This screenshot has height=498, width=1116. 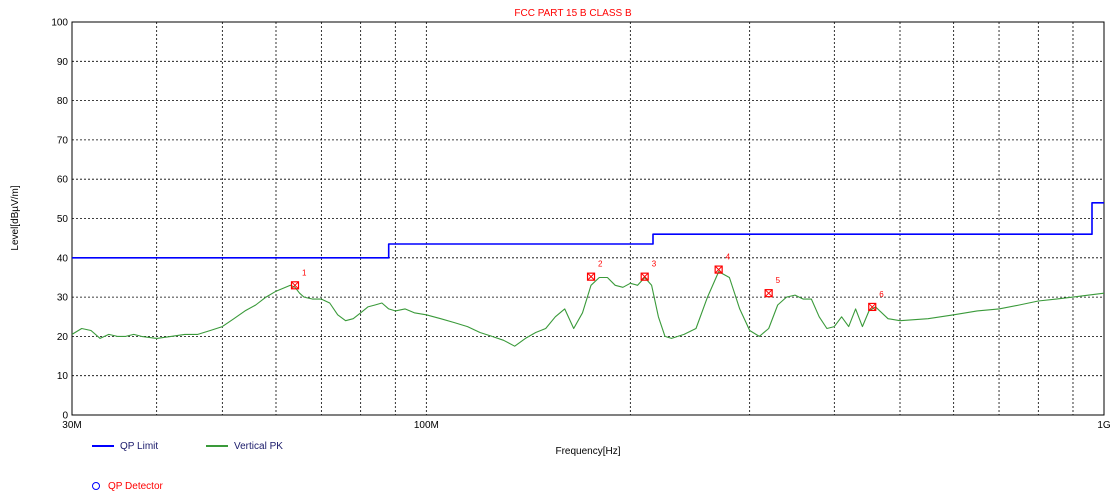 I want to click on x-tick-label: 100M, so click(x=426, y=425).